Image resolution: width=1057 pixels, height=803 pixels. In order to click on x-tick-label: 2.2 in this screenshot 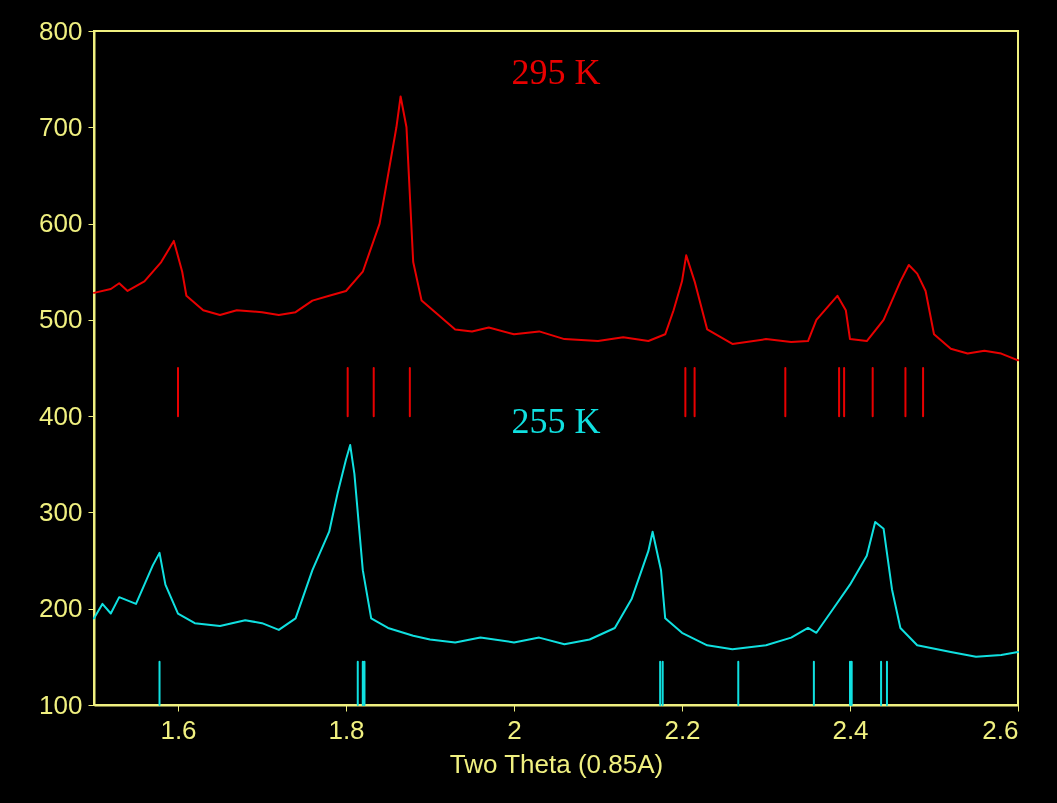, I will do `click(682, 729)`.